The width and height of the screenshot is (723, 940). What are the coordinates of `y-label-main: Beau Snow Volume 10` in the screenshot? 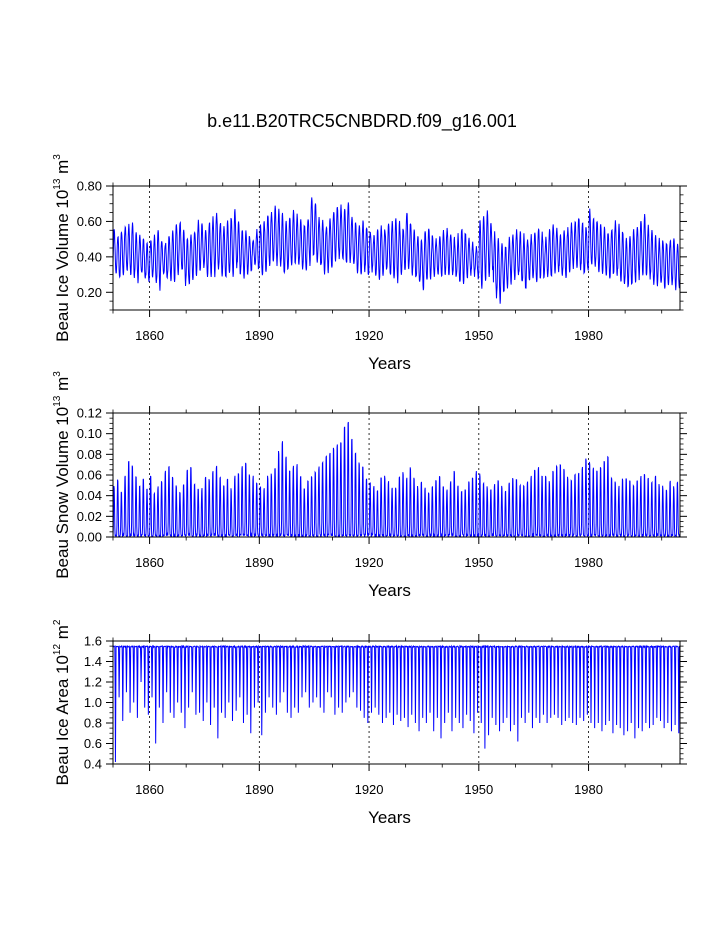 It's located at (62, 493).